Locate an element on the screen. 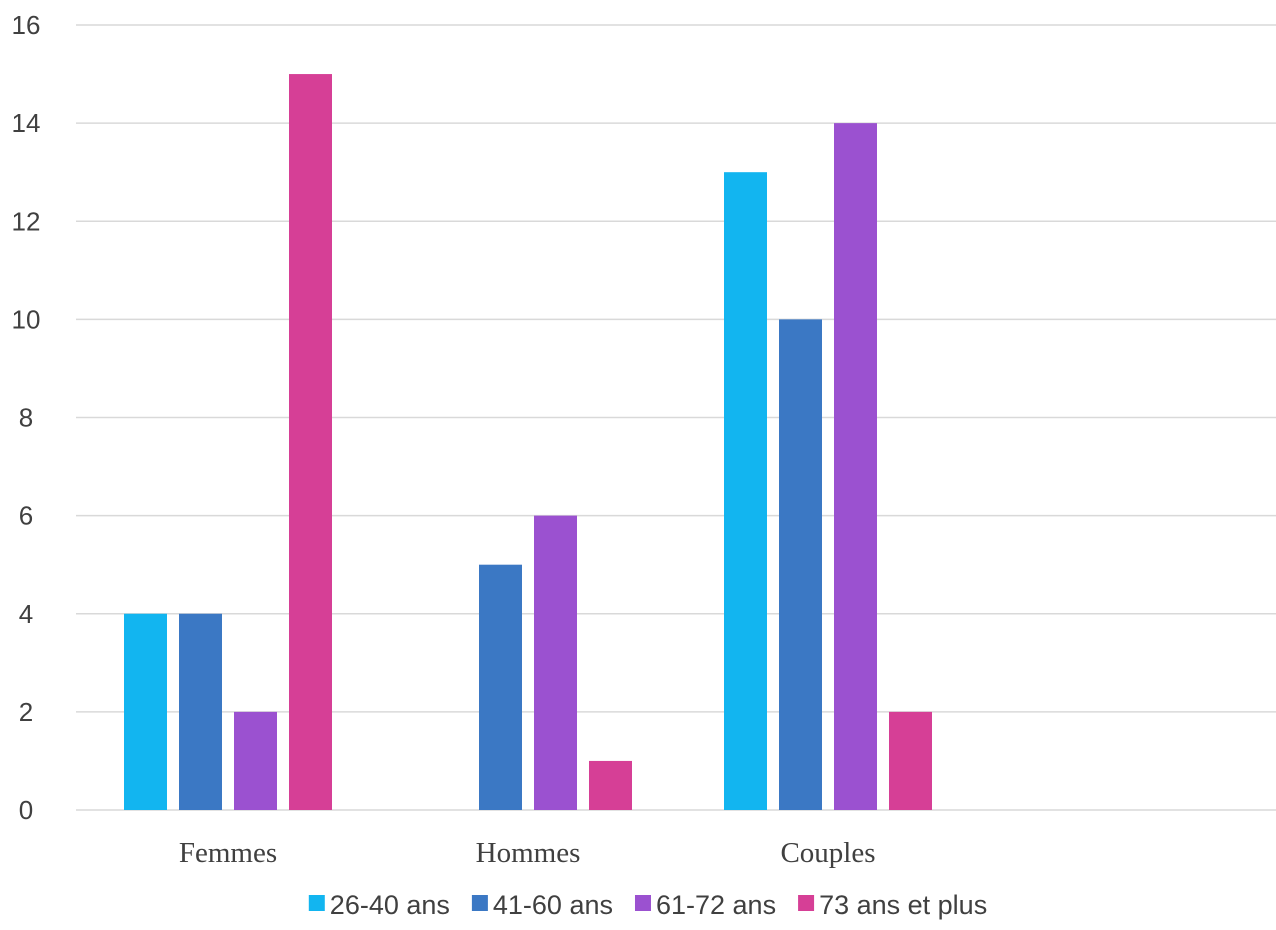 This screenshot has height=930, width=1276. x-axis-categories: Femmes Hommes Couples is located at coordinates (527, 853).